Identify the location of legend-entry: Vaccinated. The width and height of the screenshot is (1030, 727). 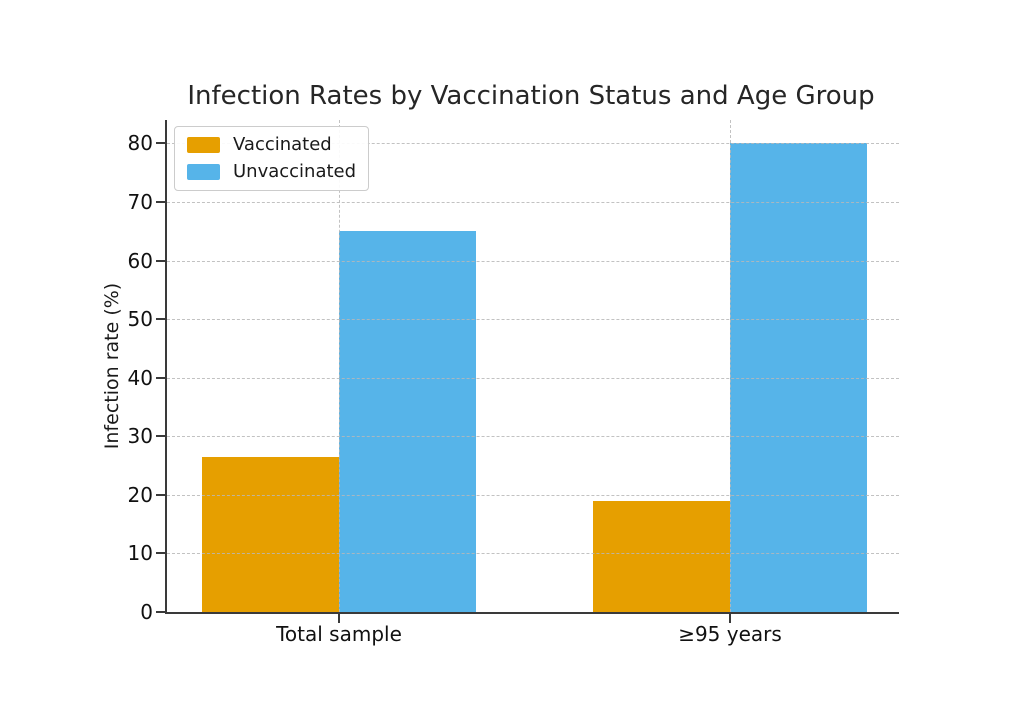
(271, 145).